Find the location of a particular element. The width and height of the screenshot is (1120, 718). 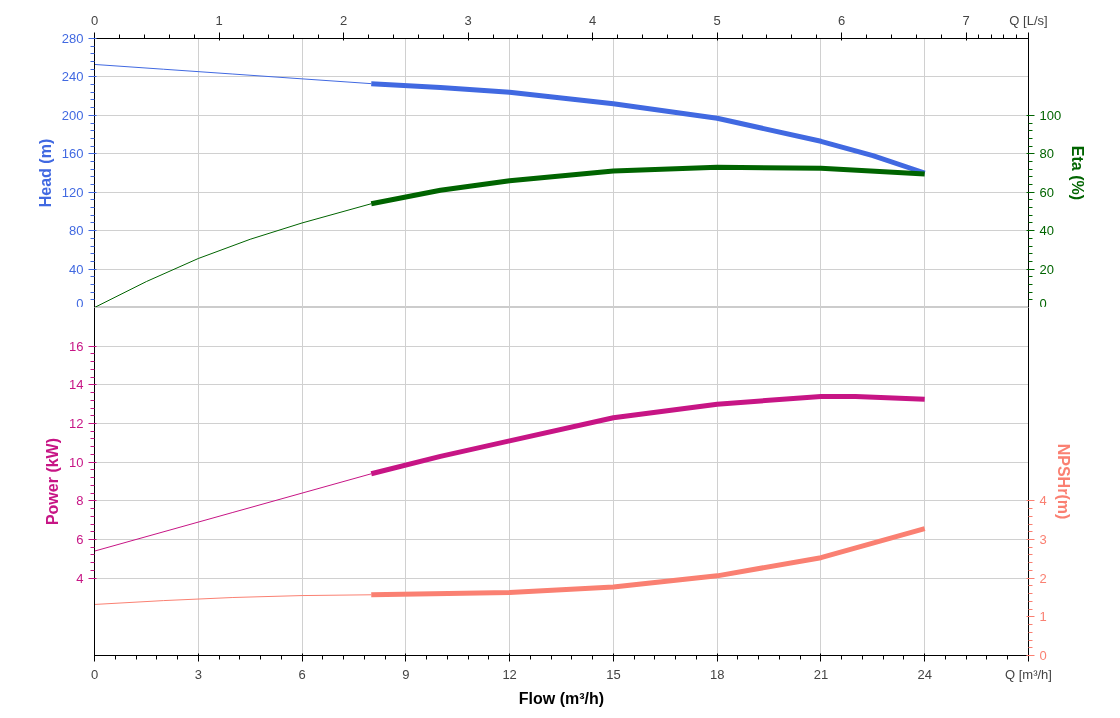

x-tick-label: 15 is located at coordinates (613, 674).